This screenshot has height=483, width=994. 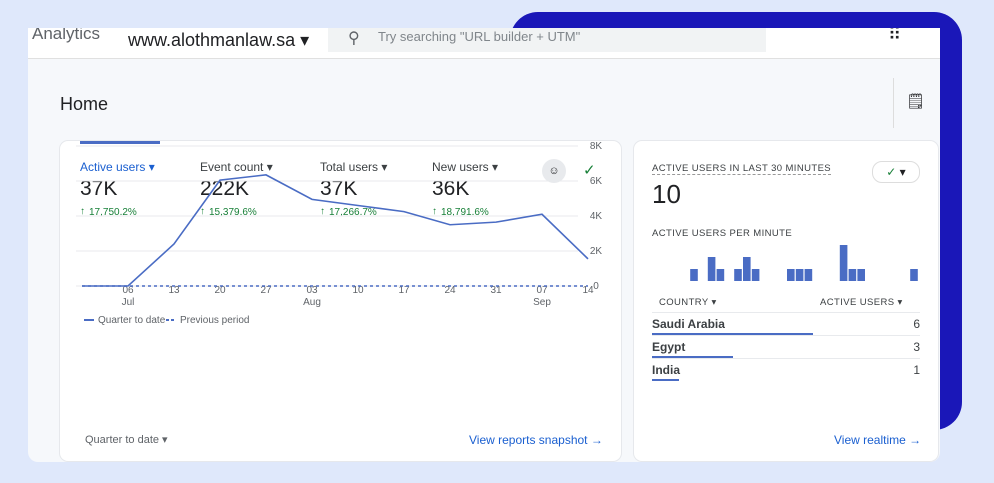 What do you see at coordinates (404, 290) in the screenshot?
I see `x-tick-label: 17` at bounding box center [404, 290].